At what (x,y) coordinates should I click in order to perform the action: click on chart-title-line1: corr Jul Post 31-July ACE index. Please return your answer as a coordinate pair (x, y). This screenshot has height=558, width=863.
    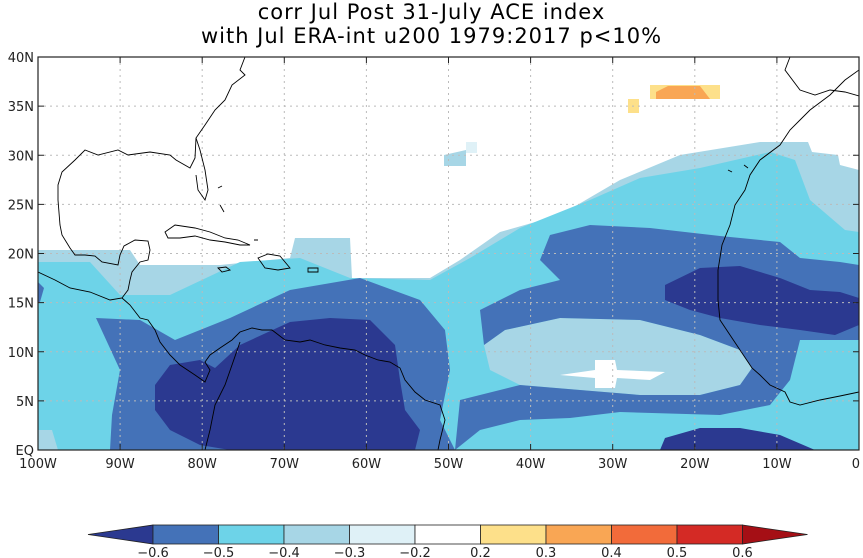
    Looking at the image, I should click on (431, 12).